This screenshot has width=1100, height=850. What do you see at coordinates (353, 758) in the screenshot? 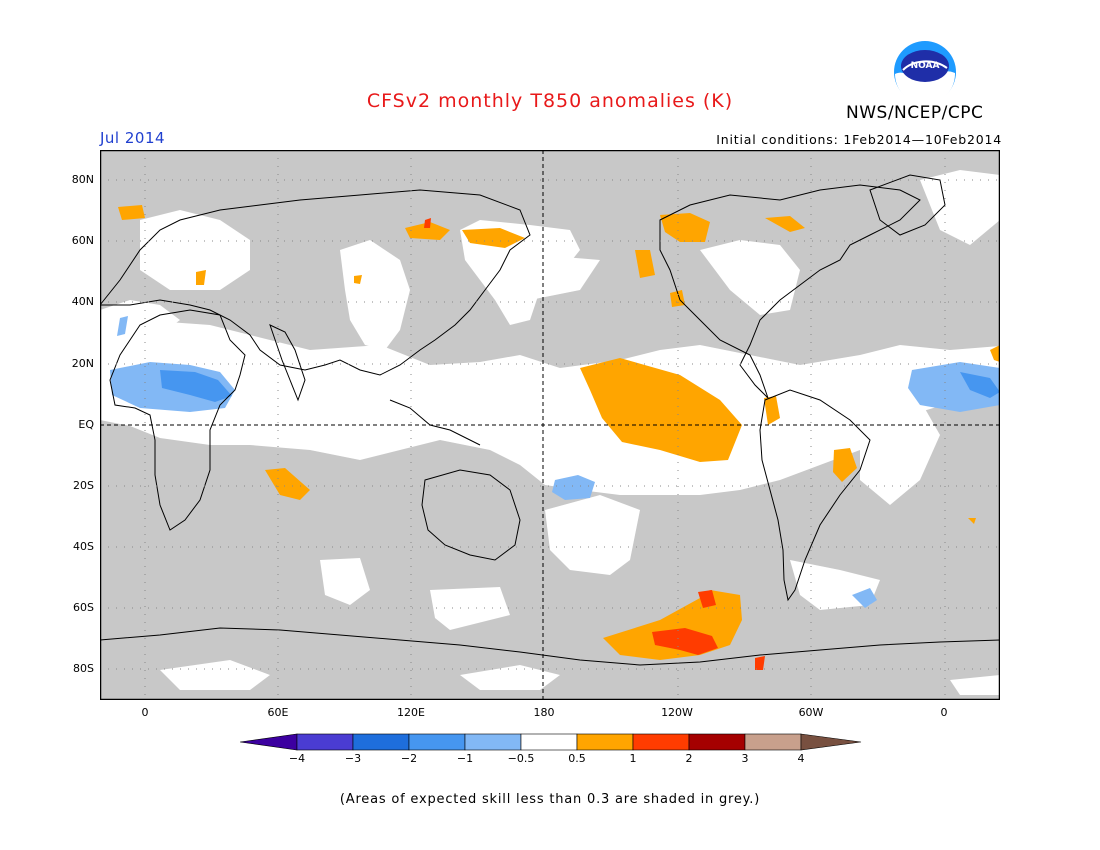
I see `colorbar-label: −3` at bounding box center [353, 758].